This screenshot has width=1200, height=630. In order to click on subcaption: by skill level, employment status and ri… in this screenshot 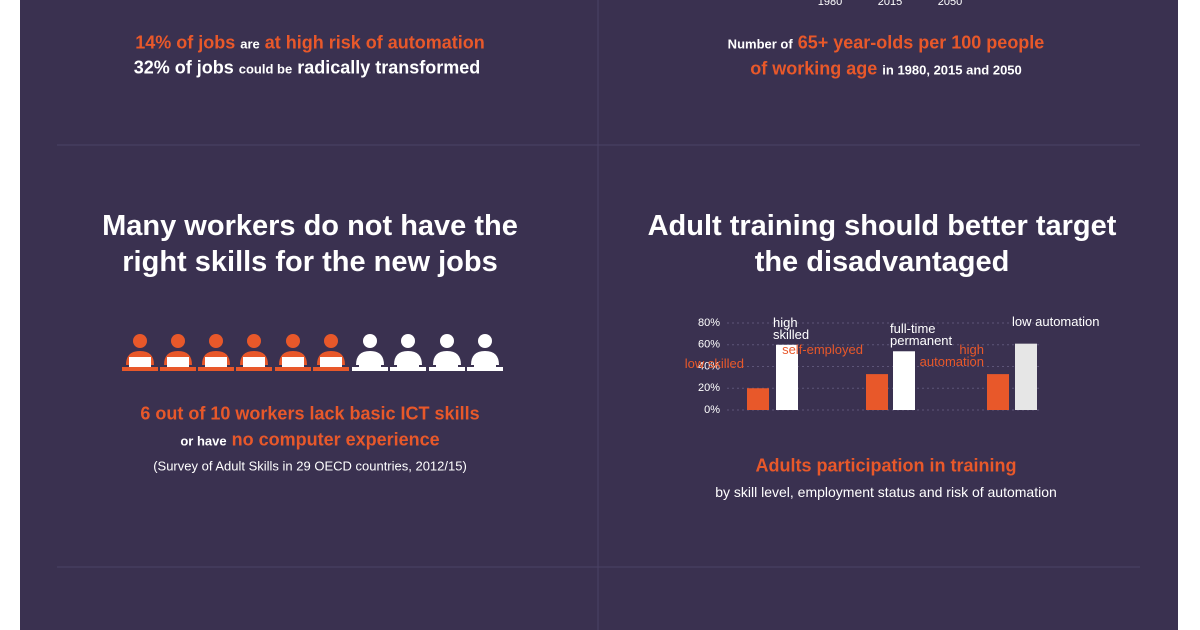, I will do `click(886, 492)`.